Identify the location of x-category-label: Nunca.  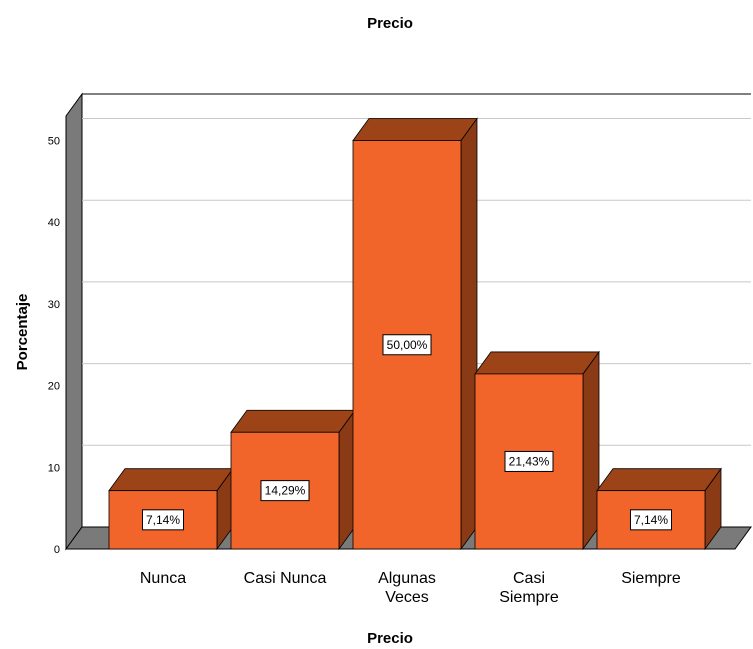
(163, 578).